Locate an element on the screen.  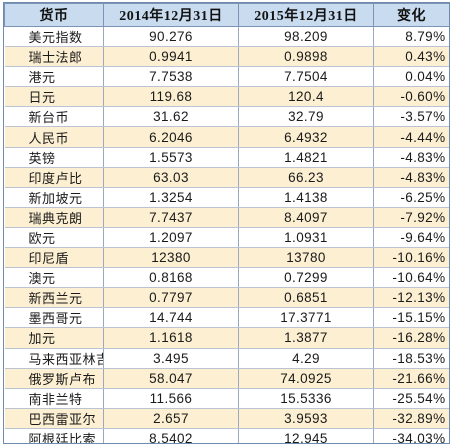
table-row: 印尼盾 12380 13780 -10.16% is located at coordinates (226, 258).